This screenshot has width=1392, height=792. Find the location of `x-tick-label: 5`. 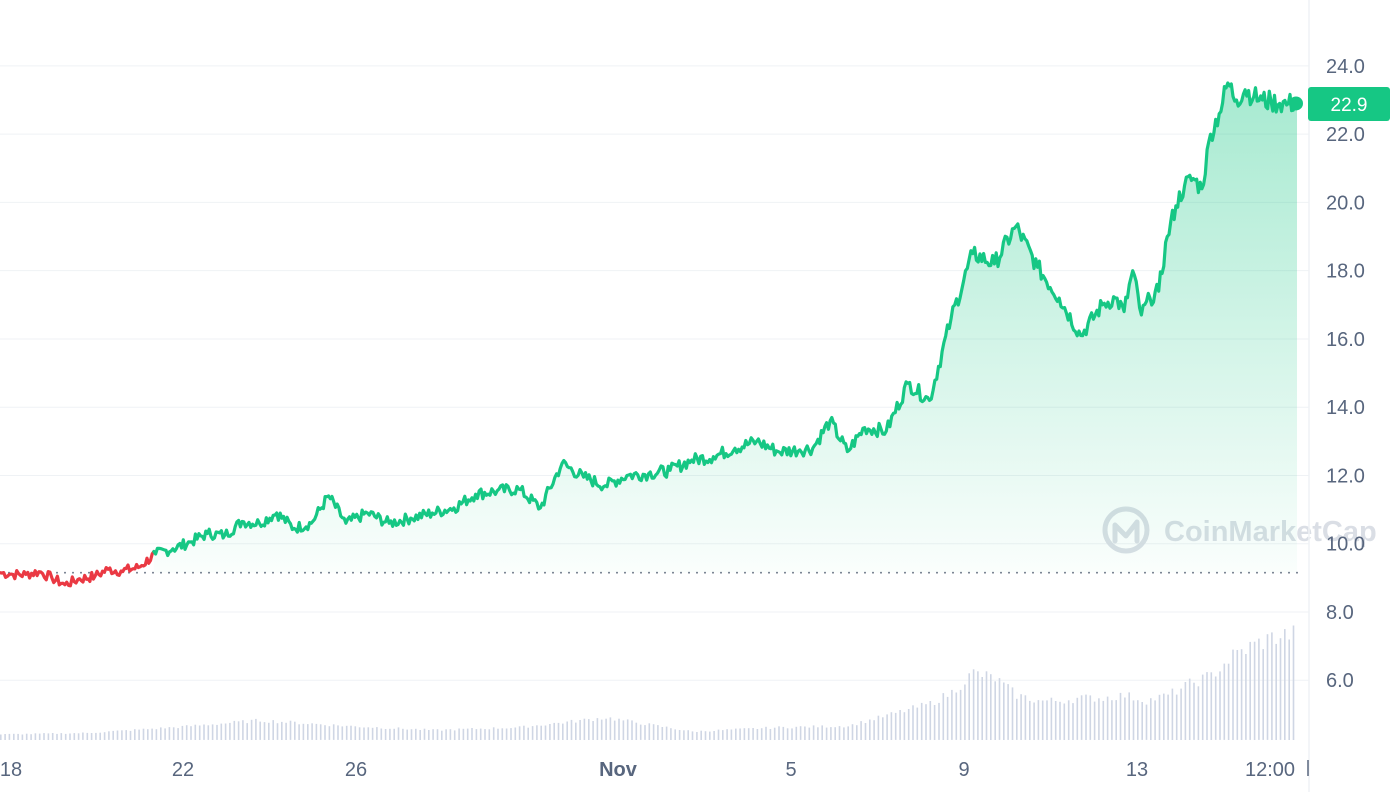

x-tick-label: 5 is located at coordinates (790, 770).